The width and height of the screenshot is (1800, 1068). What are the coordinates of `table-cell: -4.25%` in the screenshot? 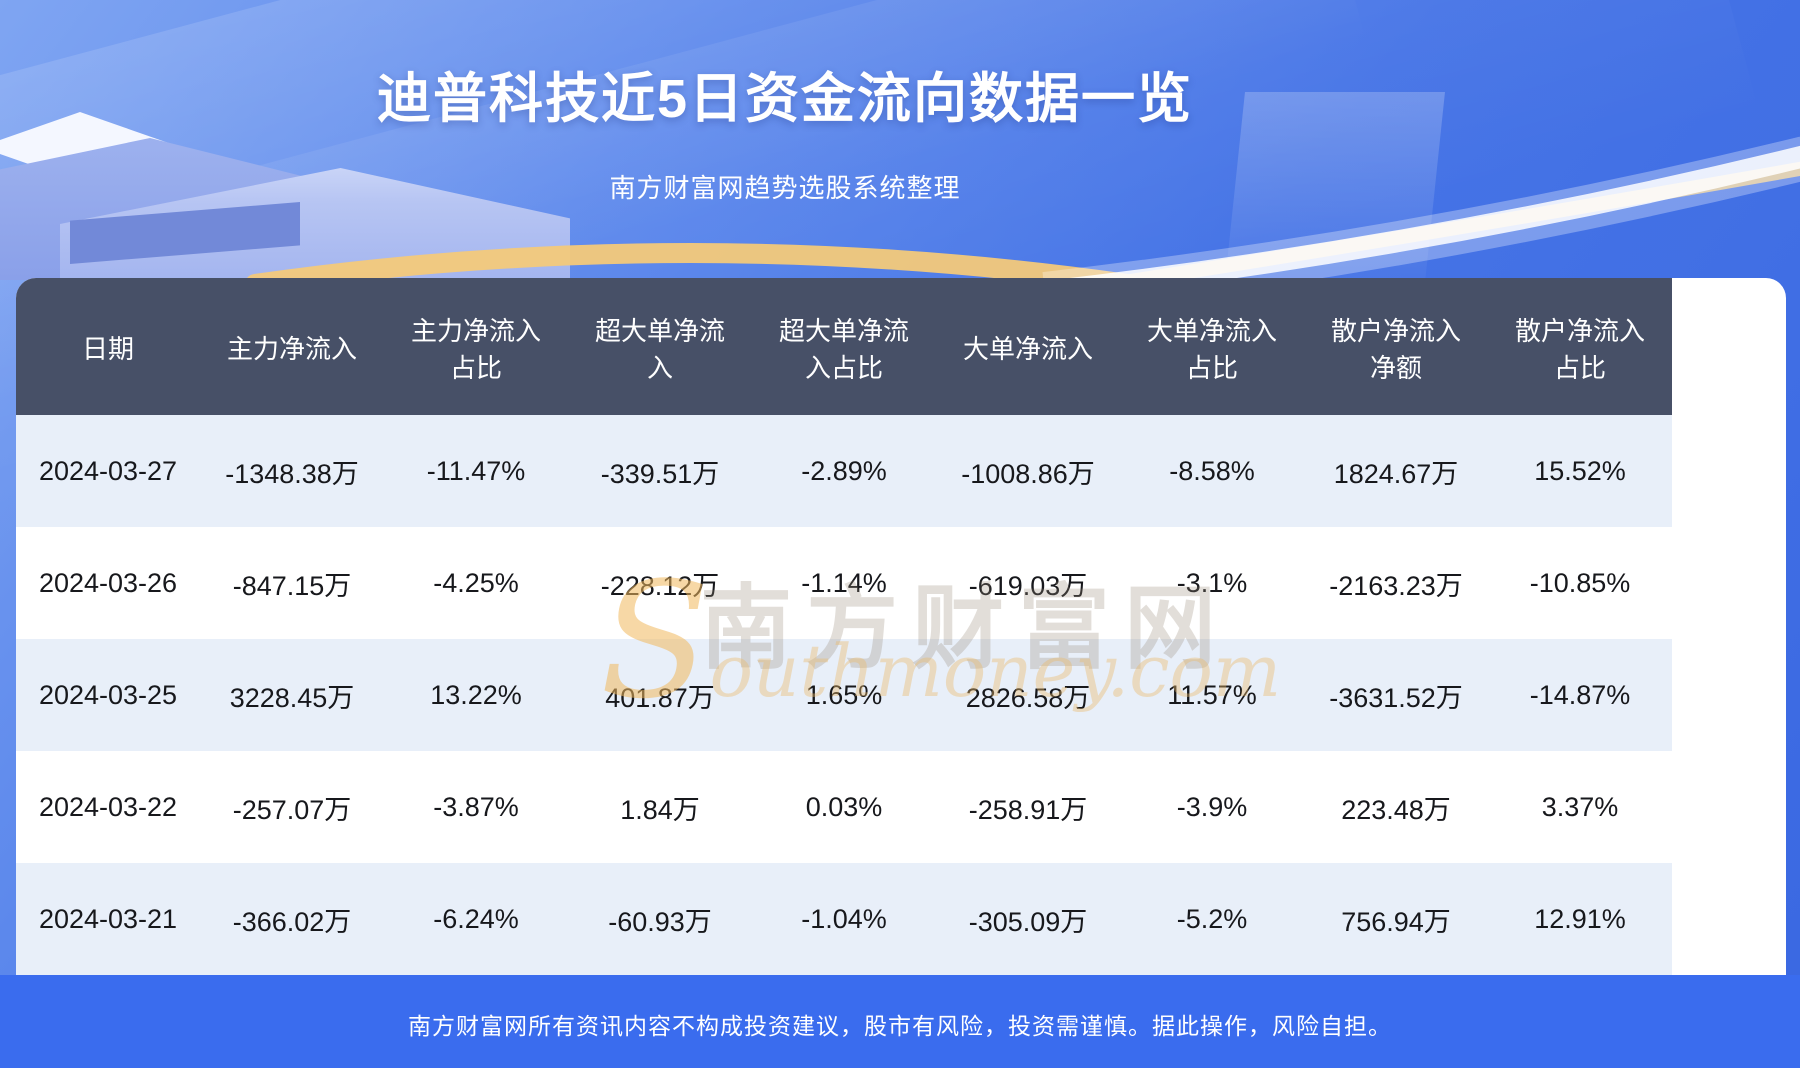 It's located at (476, 582).